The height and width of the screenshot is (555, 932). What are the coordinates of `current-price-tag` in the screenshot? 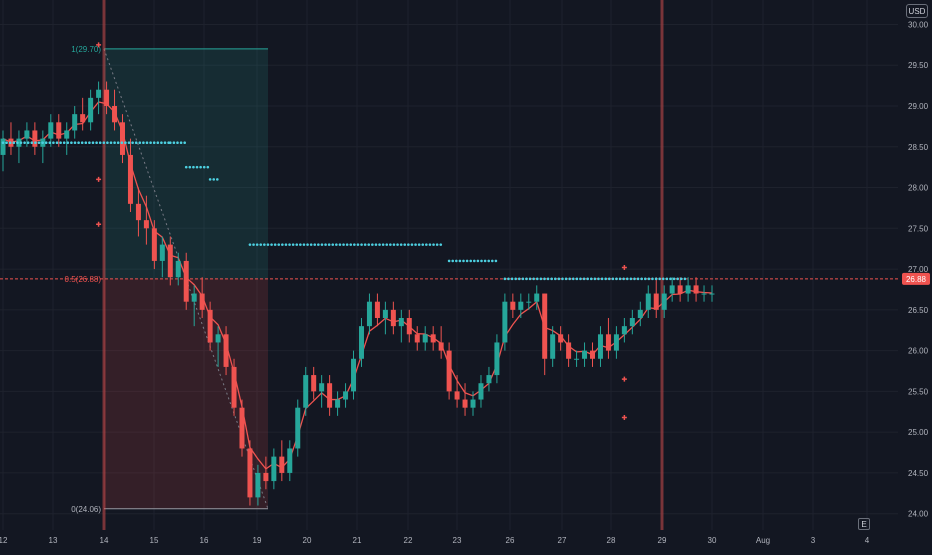 It's located at (916, 278).